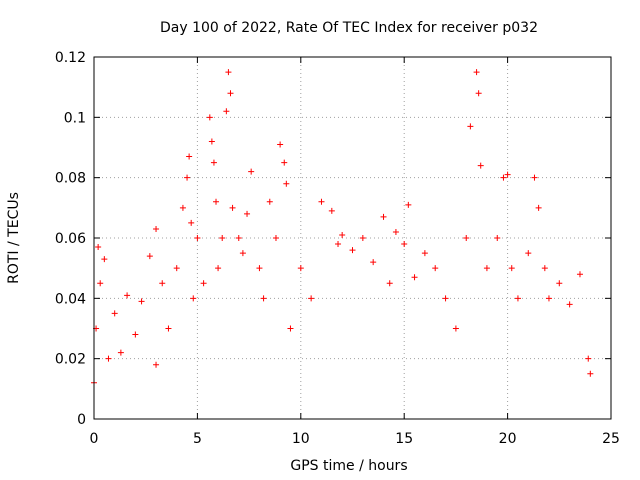 Image resolution: width=640 pixels, height=480 pixels. Describe the element at coordinates (508, 439) in the screenshot. I see `x-tick-label: 20` at that location.